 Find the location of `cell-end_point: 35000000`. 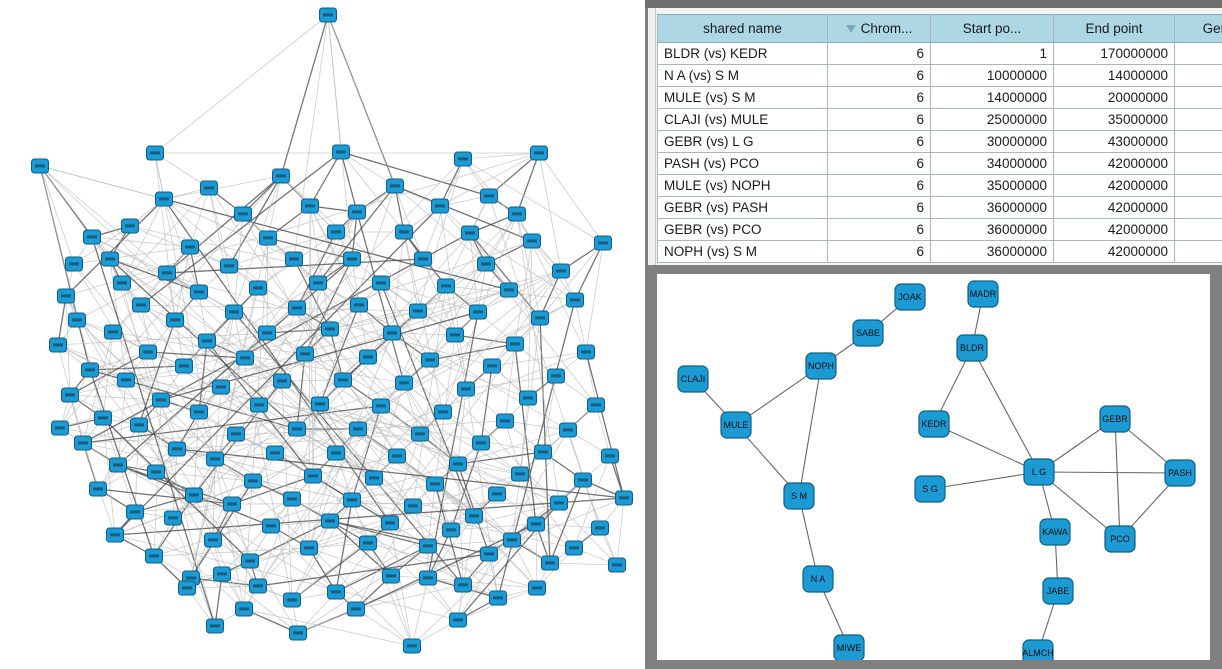

cell-end_point: 35000000 is located at coordinates (1114, 119).